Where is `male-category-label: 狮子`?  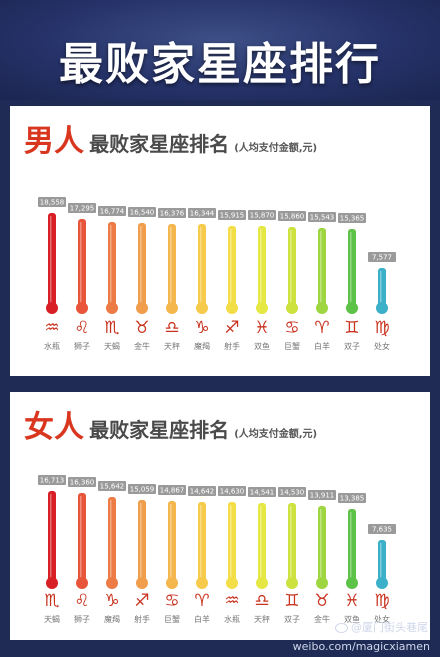
male-category-label: 狮子 is located at coordinates (82, 346).